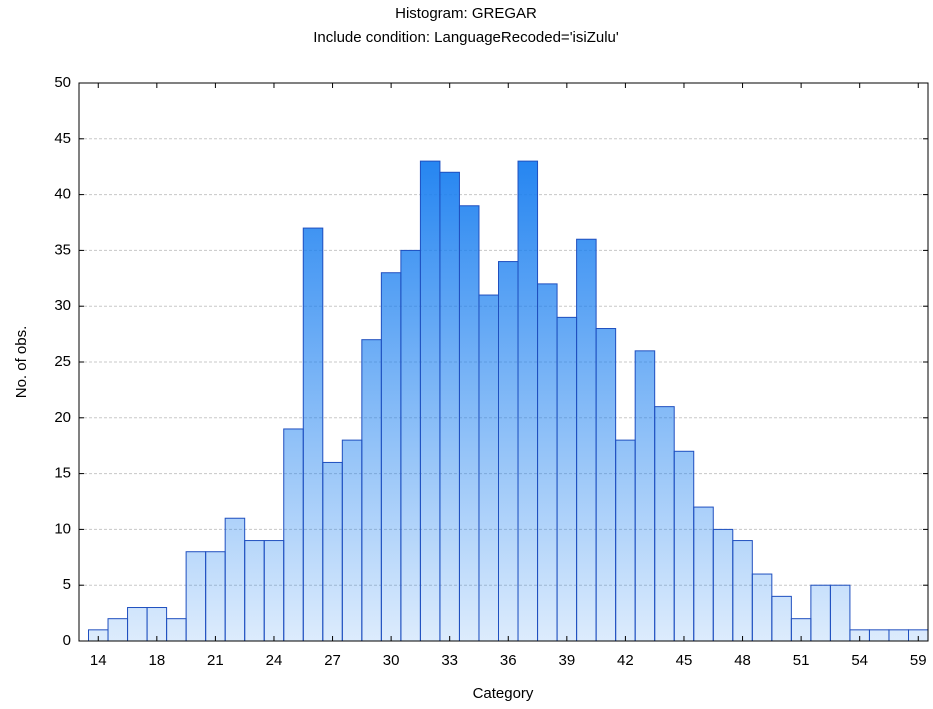 Image resolution: width=933 pixels, height=709 pixels. Describe the element at coordinates (67, 584) in the screenshot. I see `y-tick-label: 5` at that location.